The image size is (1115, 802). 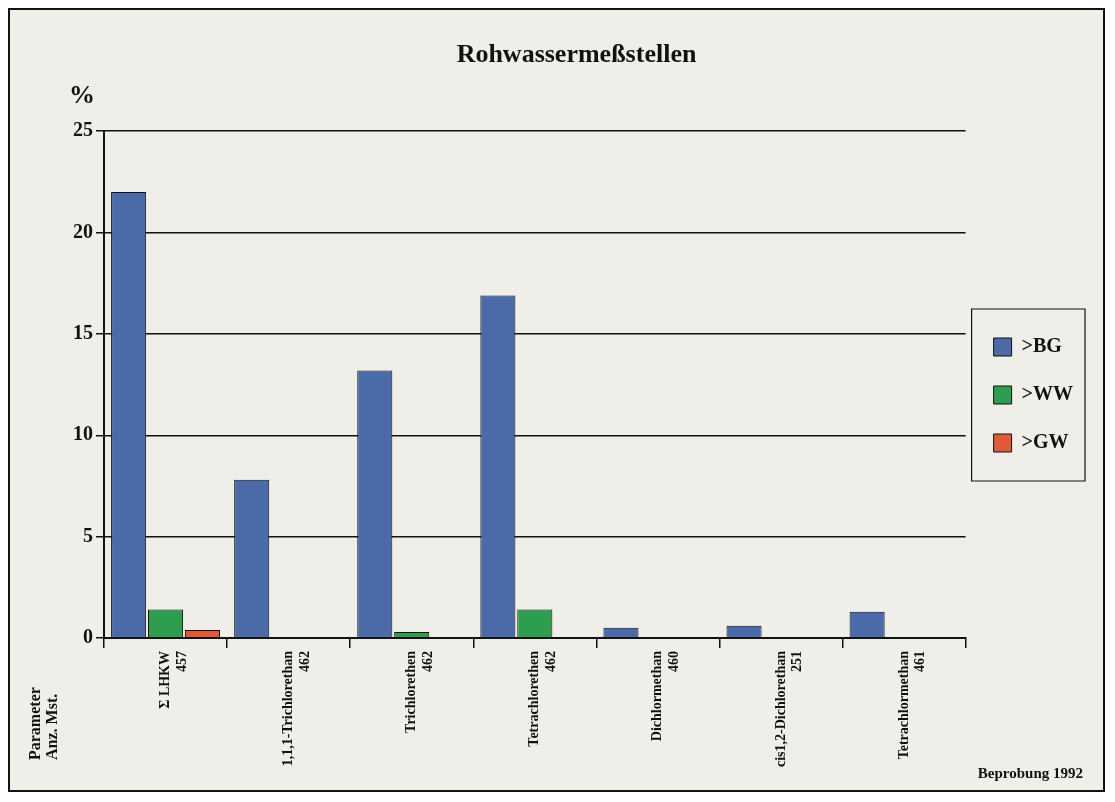 I want to click on y-tick-label: 20, so click(x=83, y=230).